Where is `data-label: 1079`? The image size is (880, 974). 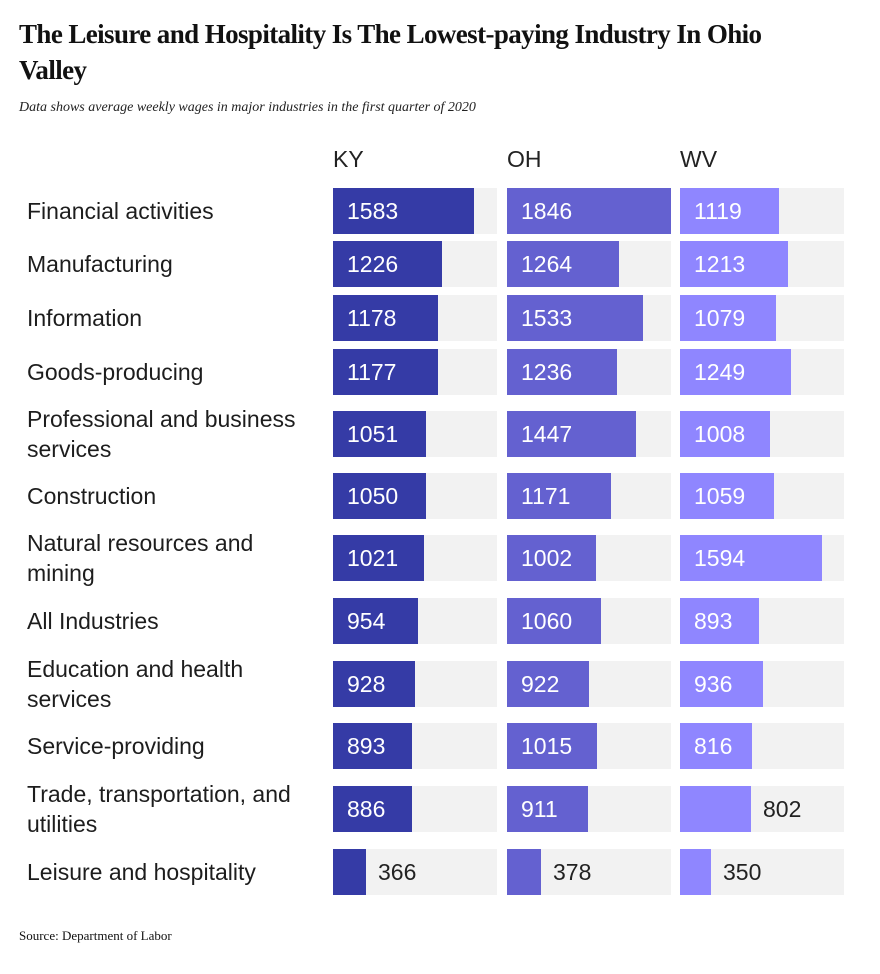
data-label: 1079 is located at coordinates (720, 318).